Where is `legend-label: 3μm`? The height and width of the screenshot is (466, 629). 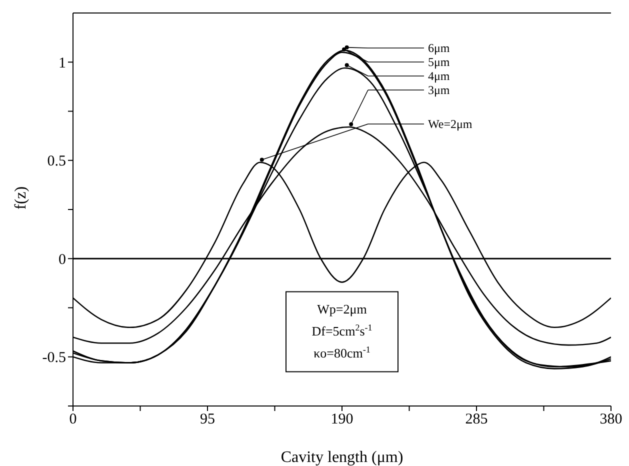
legend-label: 3μm is located at coordinates (439, 90).